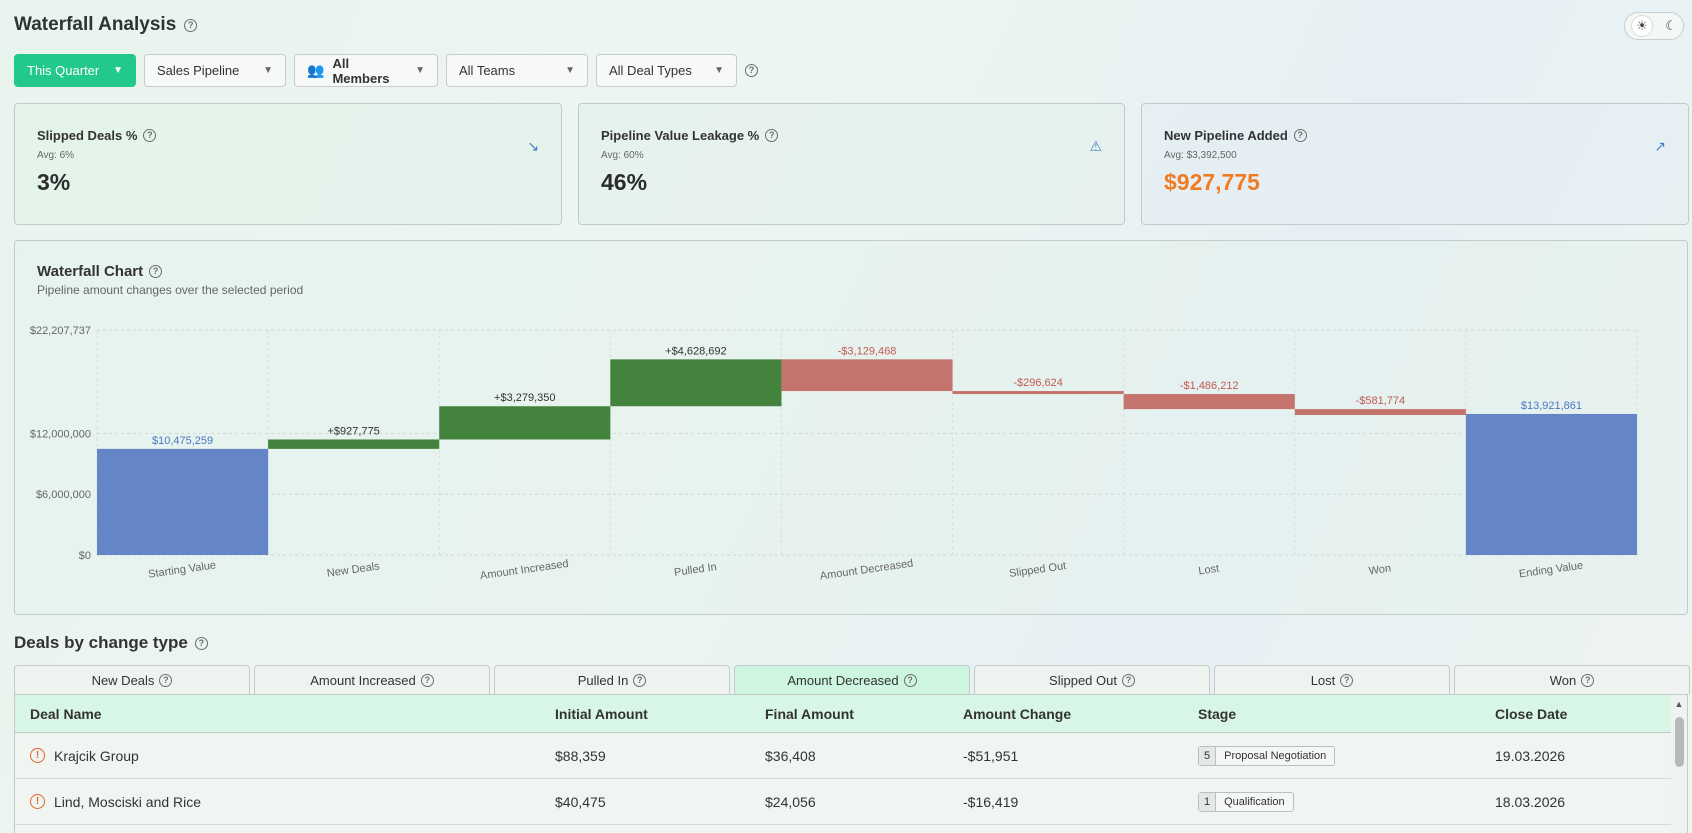 The width and height of the screenshot is (1692, 833). Describe the element at coordinates (1380, 570) in the screenshot. I see `x-tick-label: Won` at that location.